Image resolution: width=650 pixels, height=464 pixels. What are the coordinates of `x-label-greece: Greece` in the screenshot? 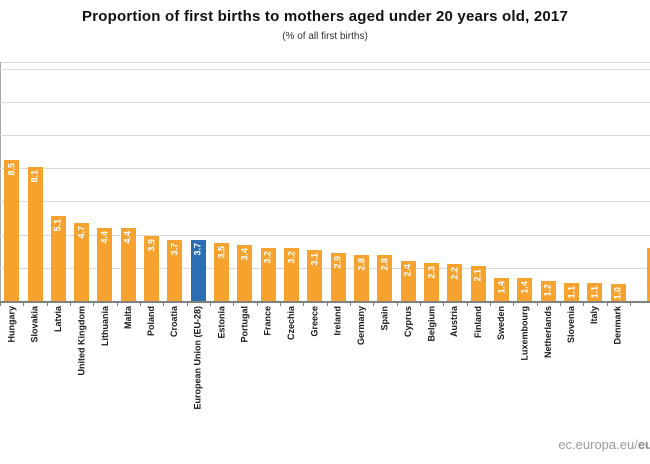 It's located at (314, 321).